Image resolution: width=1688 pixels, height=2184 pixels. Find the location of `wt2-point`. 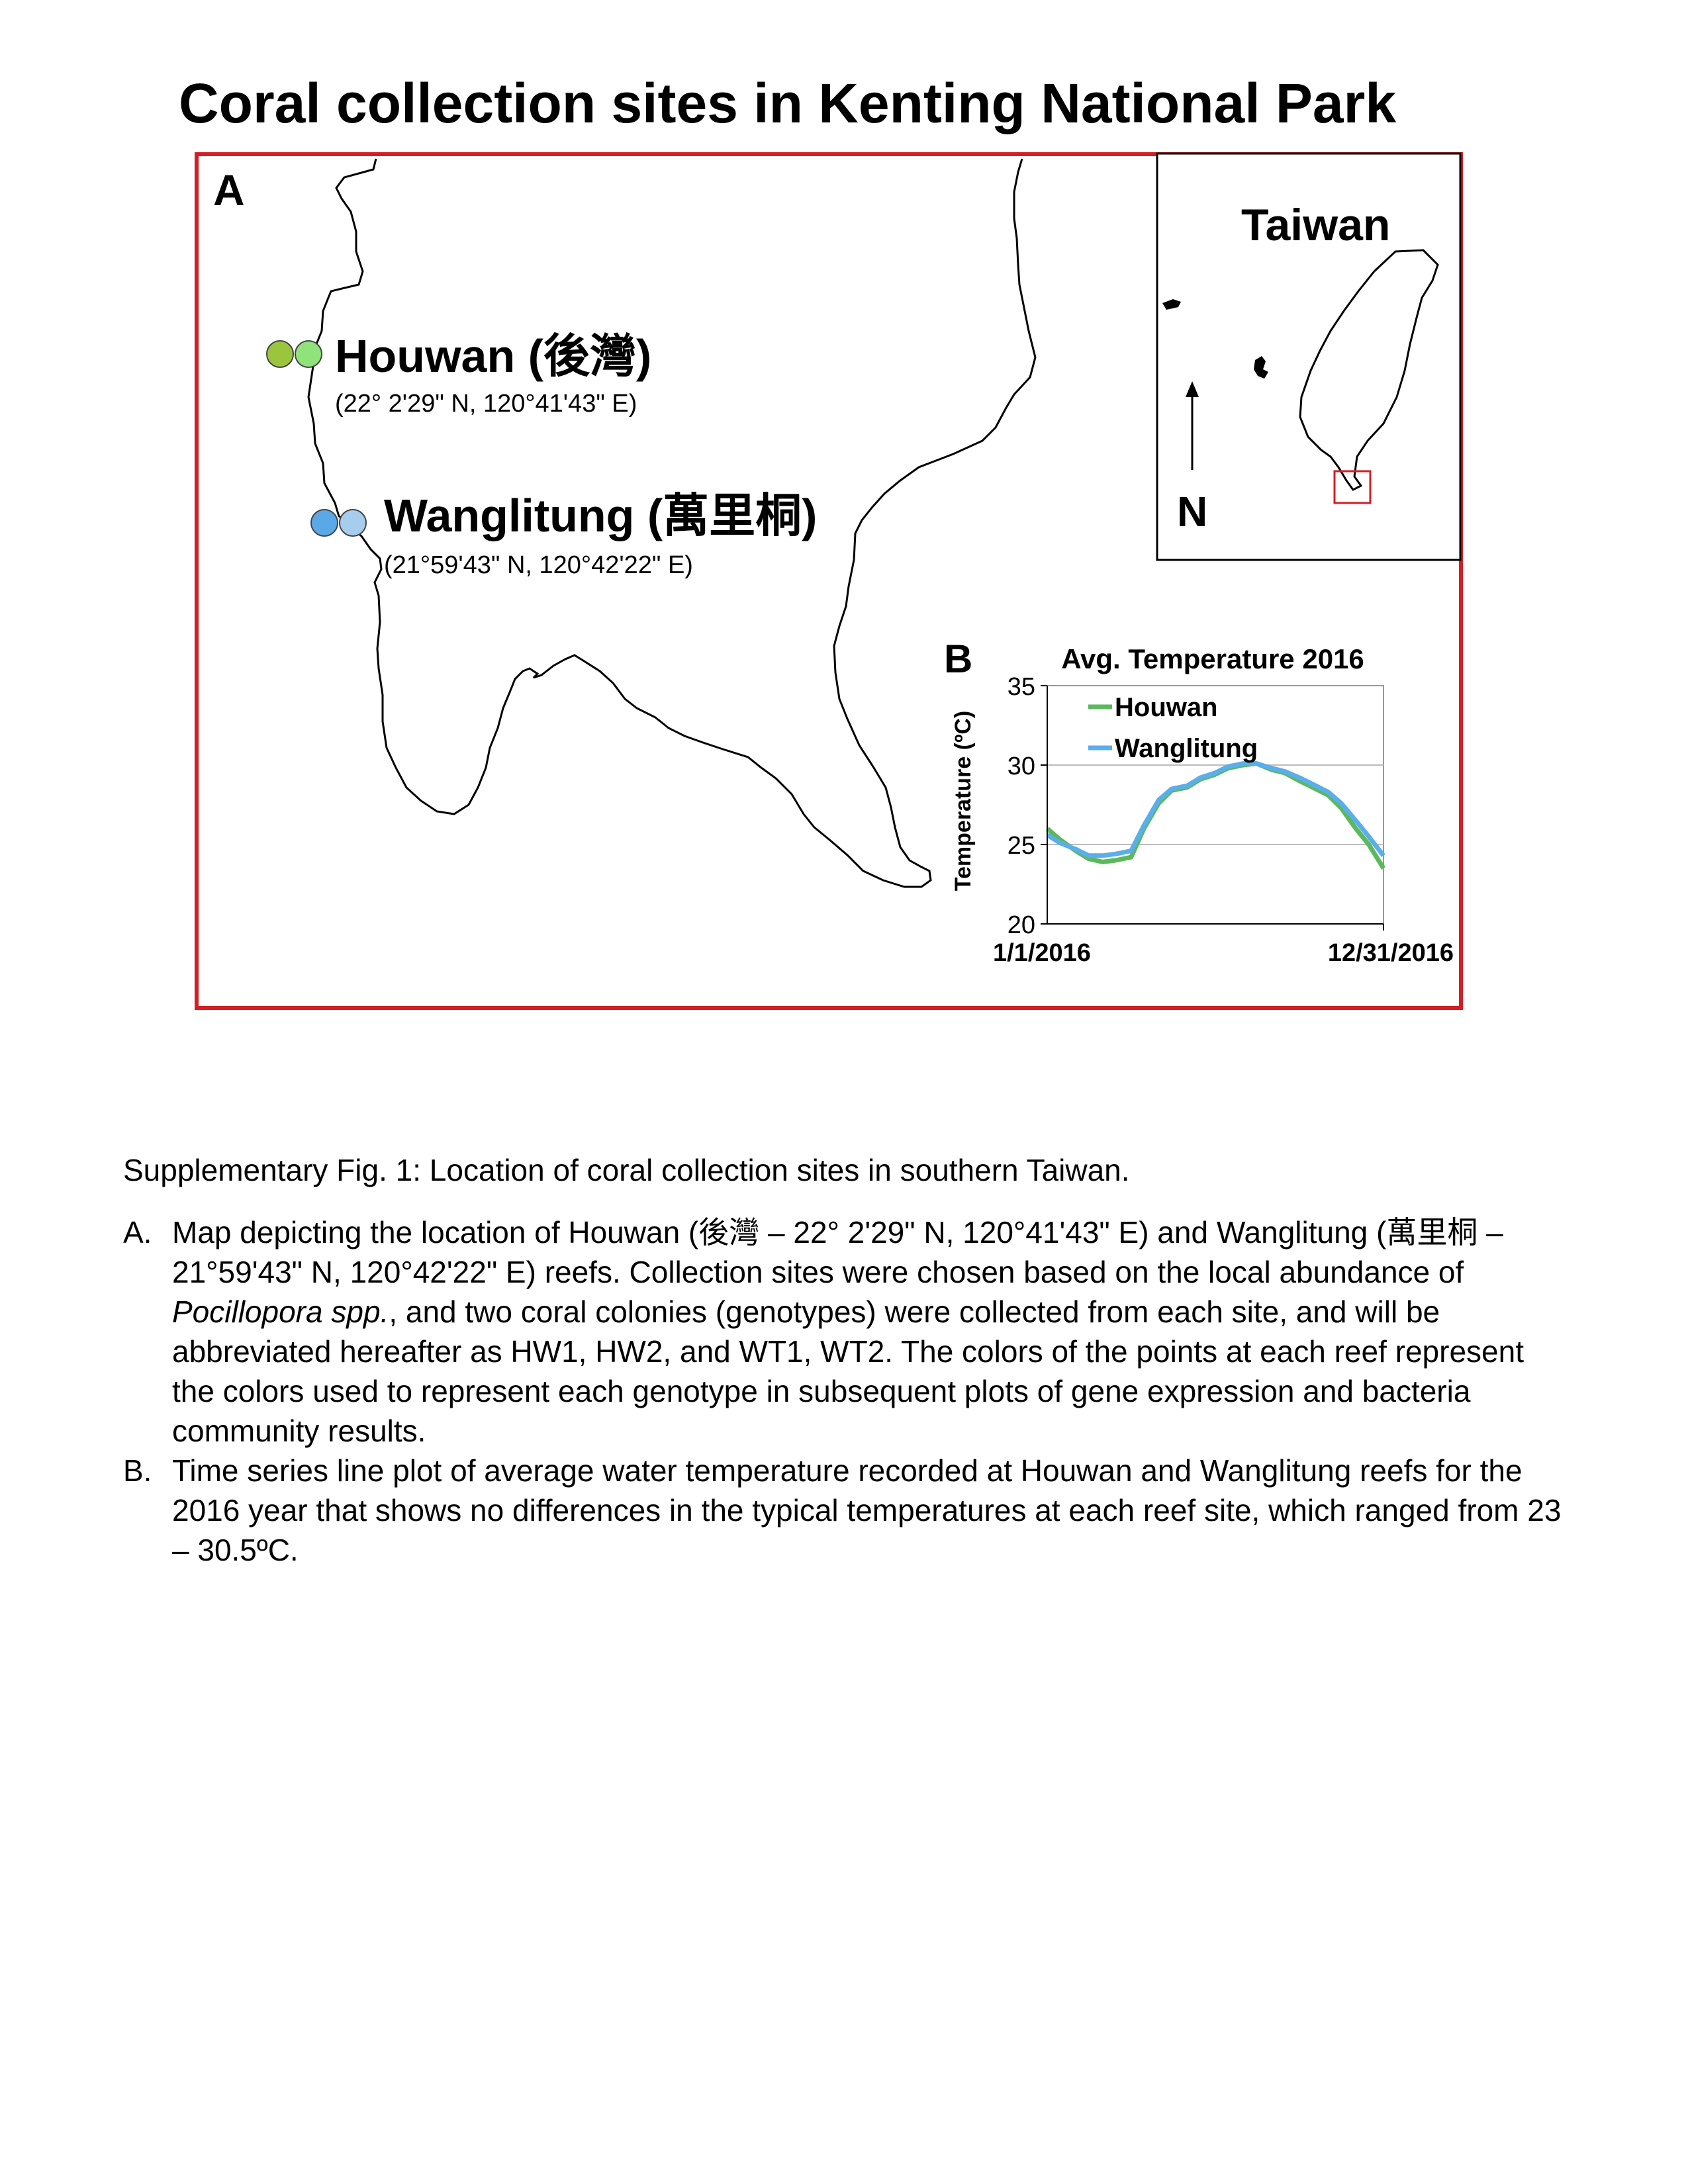

wt2-point is located at coordinates (353, 523).